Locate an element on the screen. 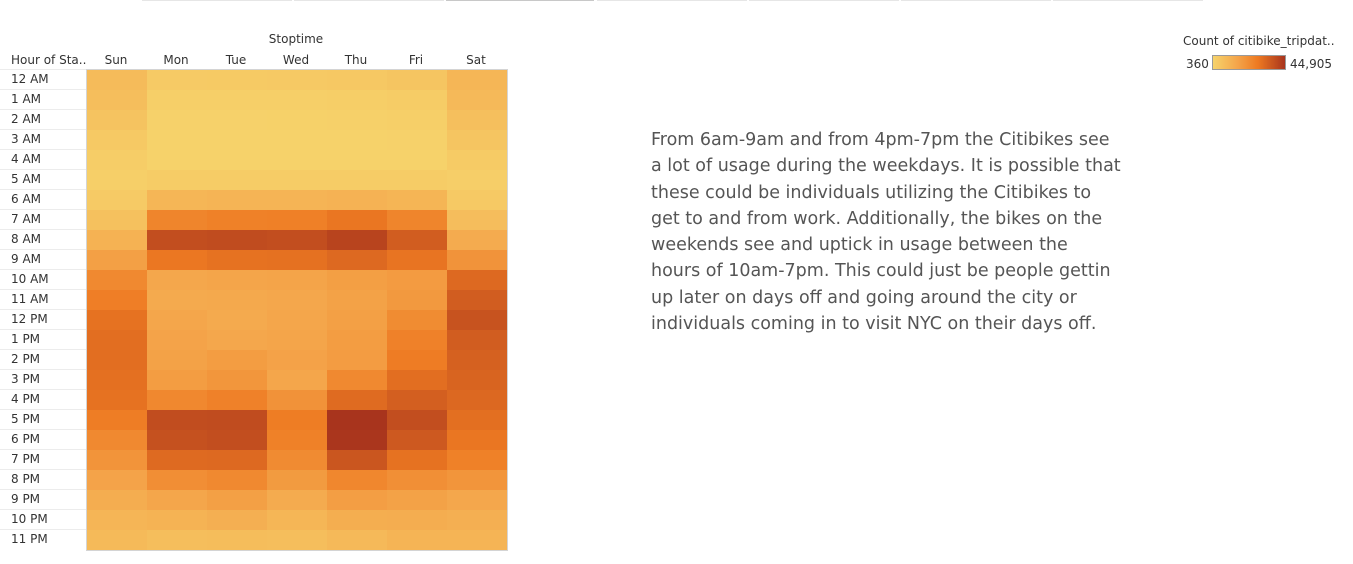 This screenshot has height=564, width=1353. column-header-fri: Fri is located at coordinates (416, 60).